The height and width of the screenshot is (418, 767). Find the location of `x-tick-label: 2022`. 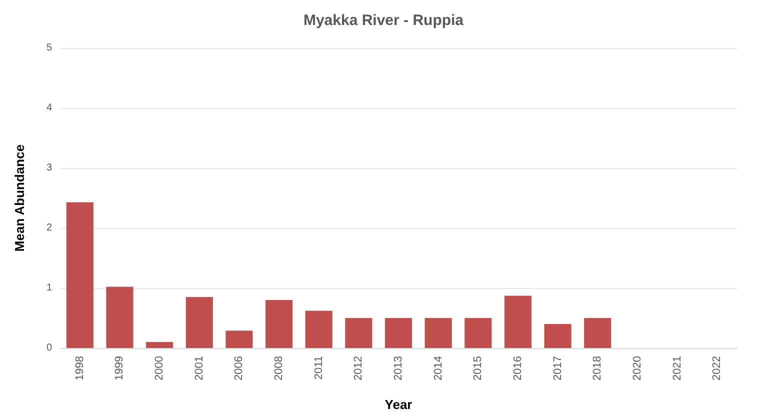

x-tick-label: 2022 is located at coordinates (717, 368).